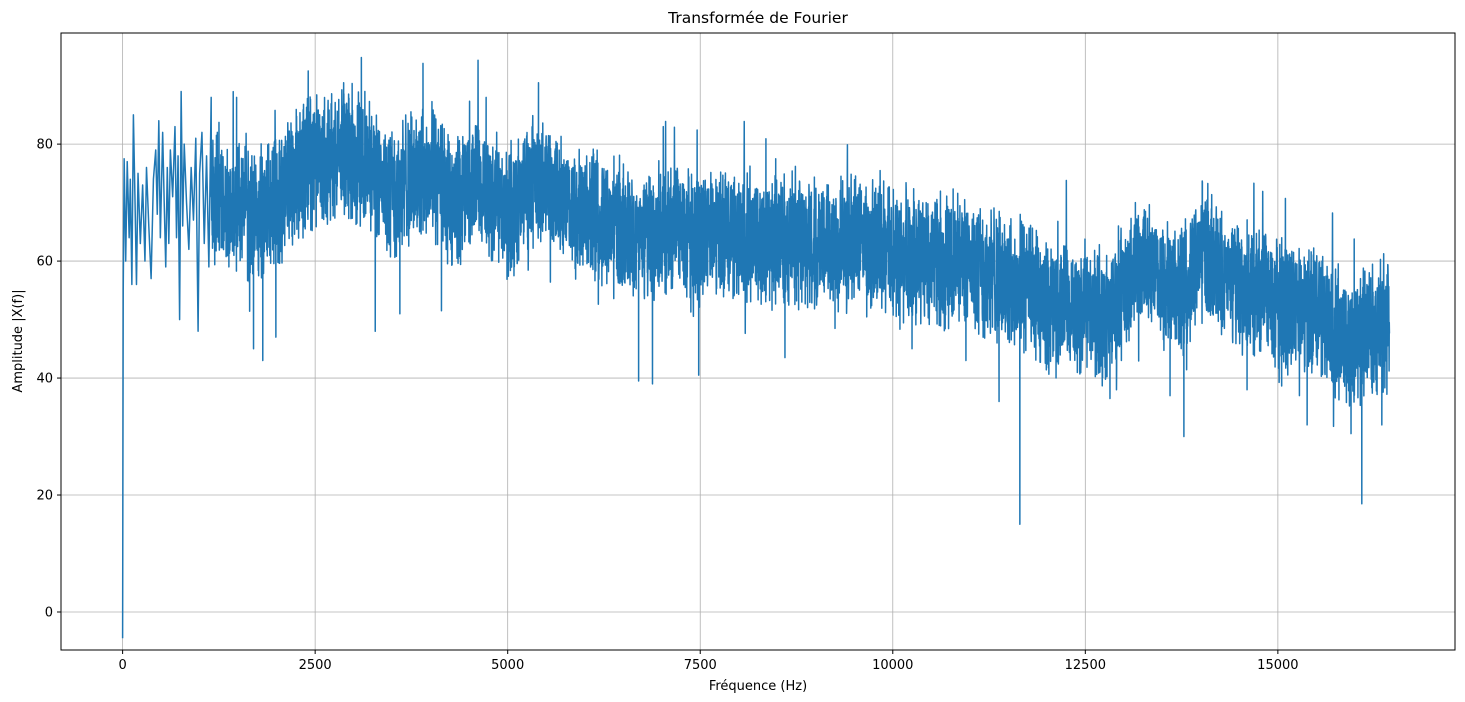 The image size is (1465, 702). What do you see at coordinates (44, 262) in the screenshot?
I see `y-tick-label: 60` at bounding box center [44, 262].